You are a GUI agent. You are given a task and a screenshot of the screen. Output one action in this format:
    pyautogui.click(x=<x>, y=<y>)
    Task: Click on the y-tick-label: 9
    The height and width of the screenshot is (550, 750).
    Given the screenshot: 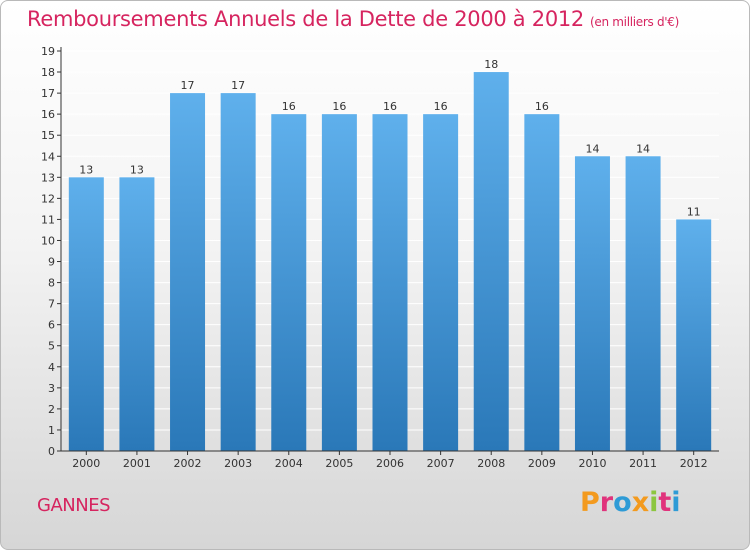 What is the action you would take?
    pyautogui.click(x=51, y=262)
    